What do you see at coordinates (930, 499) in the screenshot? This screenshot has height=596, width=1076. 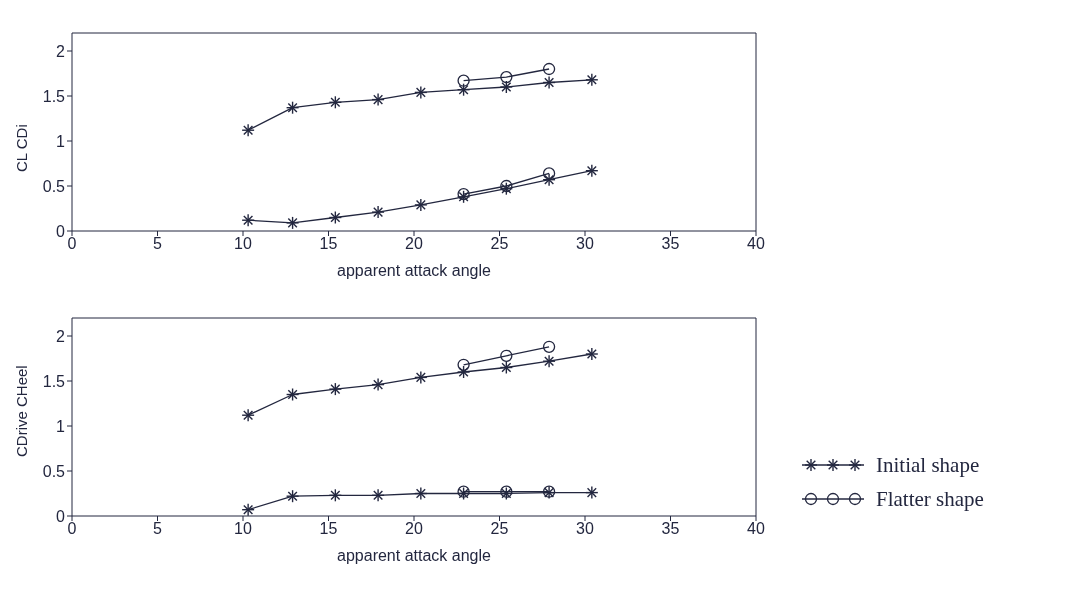 I see `legend-label: Flatter shape` at bounding box center [930, 499].